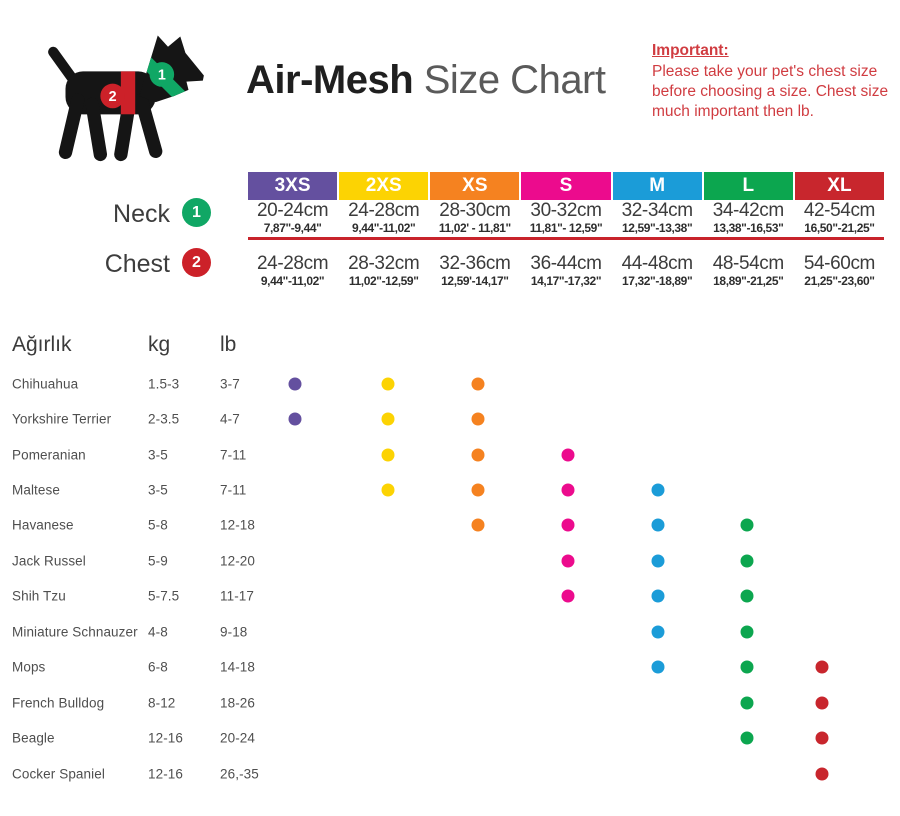 This screenshot has height=816, width=900. What do you see at coordinates (292, 217) in the screenshot?
I see `neck-value-3XS: 20-24cm 7,87"-9,44"` at bounding box center [292, 217].